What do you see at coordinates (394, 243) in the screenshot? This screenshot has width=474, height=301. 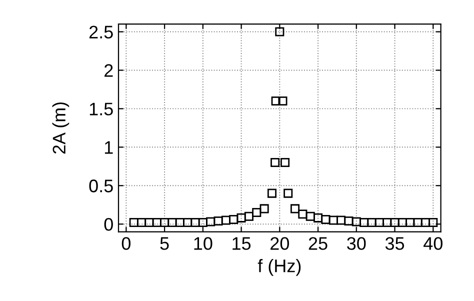 I see `x-tick-label: 35` at bounding box center [394, 243].